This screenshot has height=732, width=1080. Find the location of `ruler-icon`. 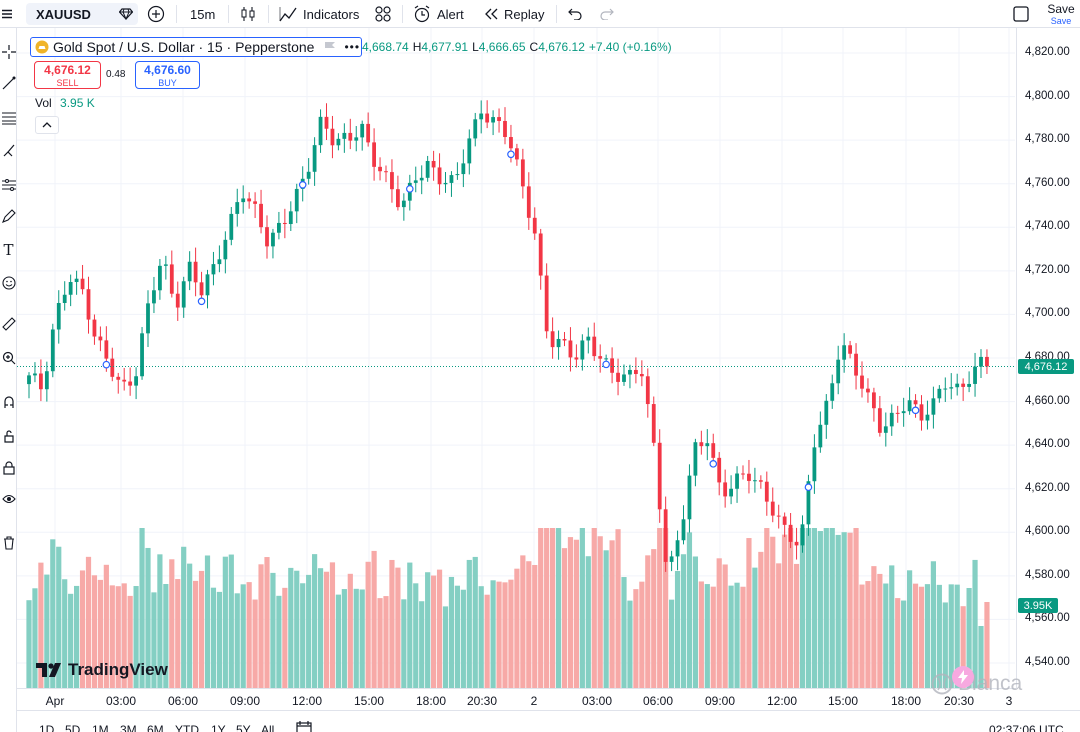

ruler-icon is located at coordinates (8, 324).